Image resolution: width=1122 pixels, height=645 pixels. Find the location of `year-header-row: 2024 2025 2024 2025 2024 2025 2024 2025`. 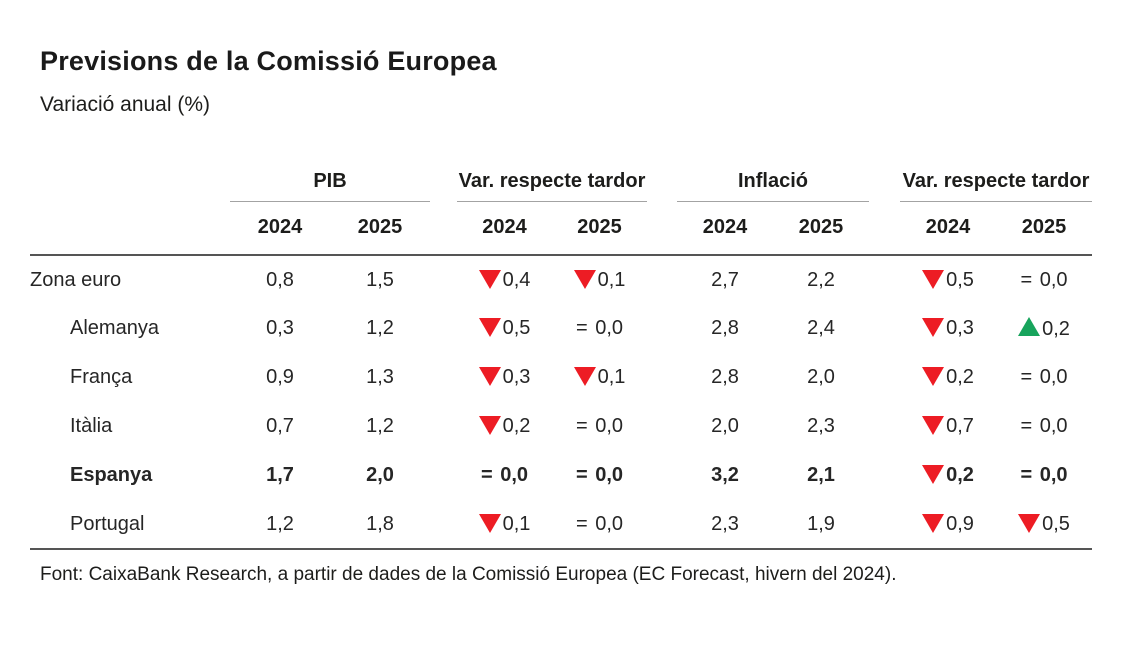

year-header-row: 2024 2025 2024 2025 2024 2025 2024 2025 is located at coordinates (561, 228).